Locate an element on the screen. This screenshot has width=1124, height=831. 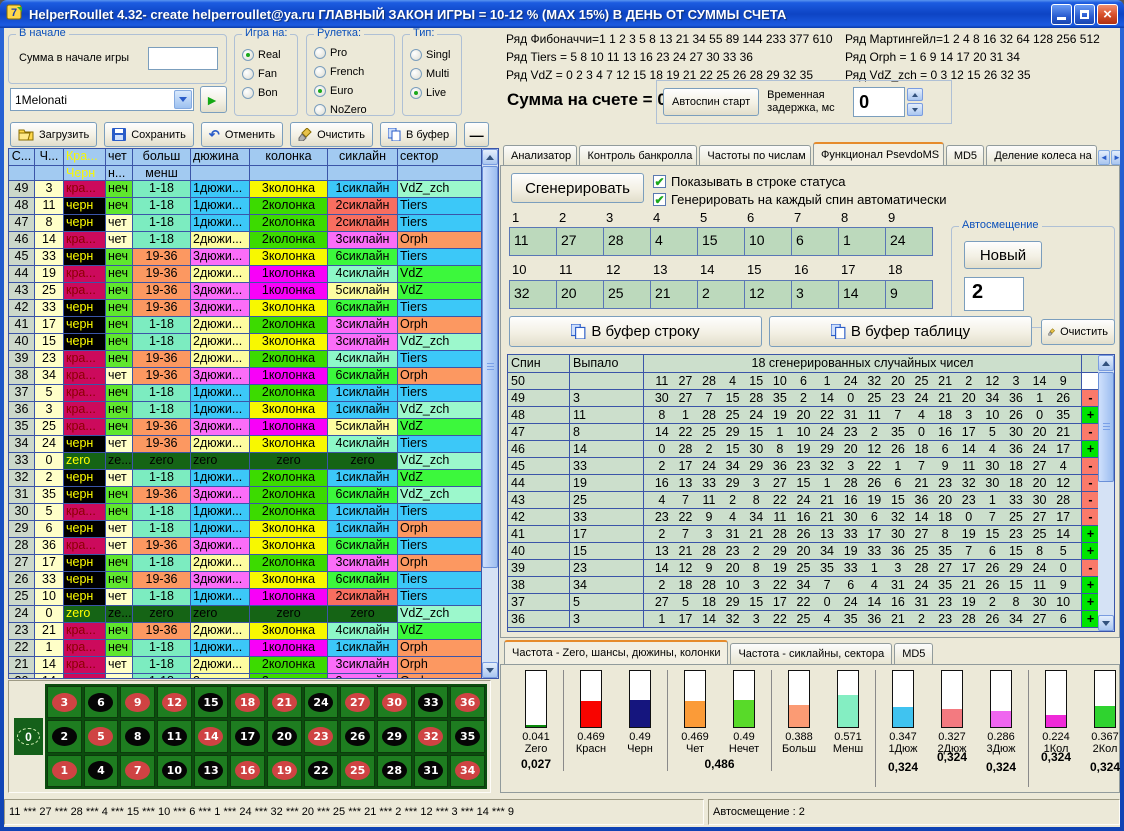
play-button: ► is located at coordinates (213, 99).